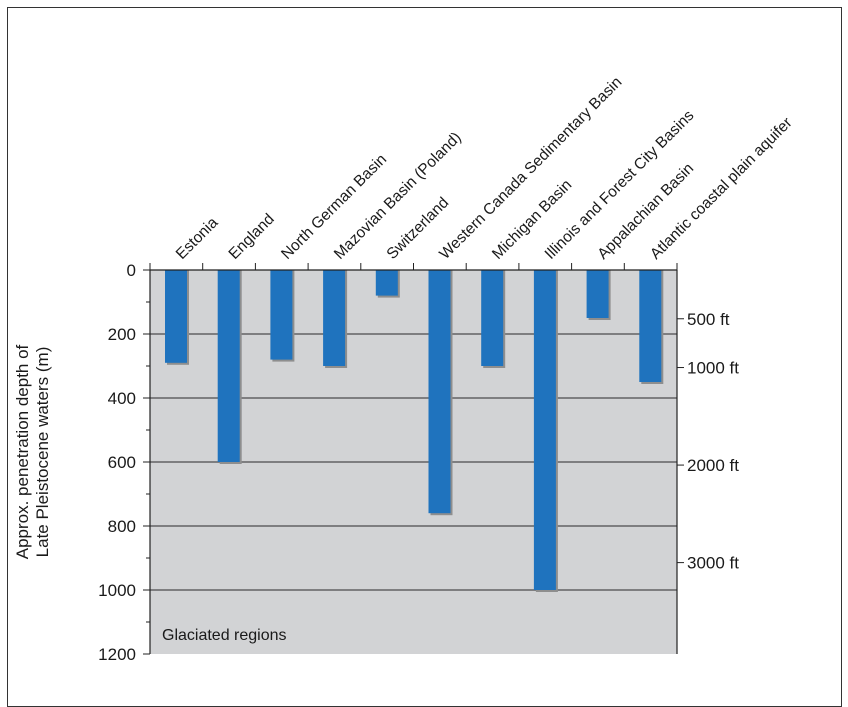 This screenshot has width=848, height=707. I want to click on y-axis-title-line-1: Approx. penetration depth of, so click(22, 451).